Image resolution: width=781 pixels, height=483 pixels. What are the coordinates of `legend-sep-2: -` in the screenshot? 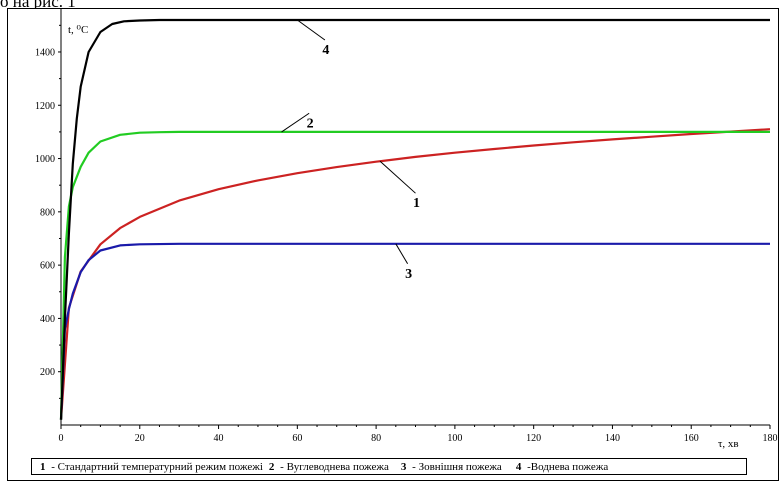 It's located at (282, 466).